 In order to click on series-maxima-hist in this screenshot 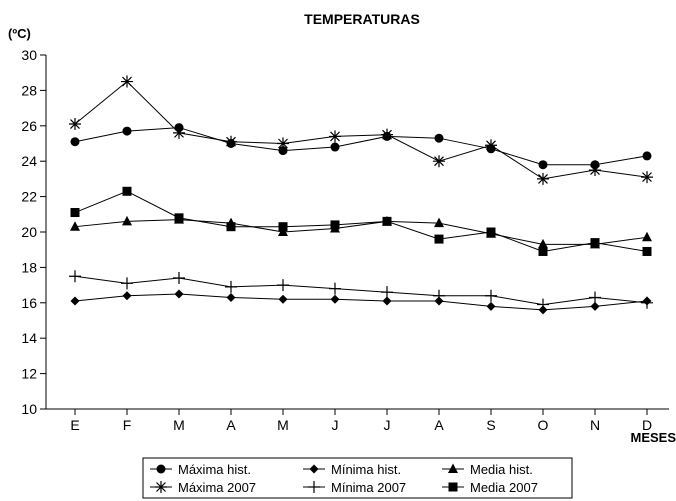, I will do `click(361, 146)`.